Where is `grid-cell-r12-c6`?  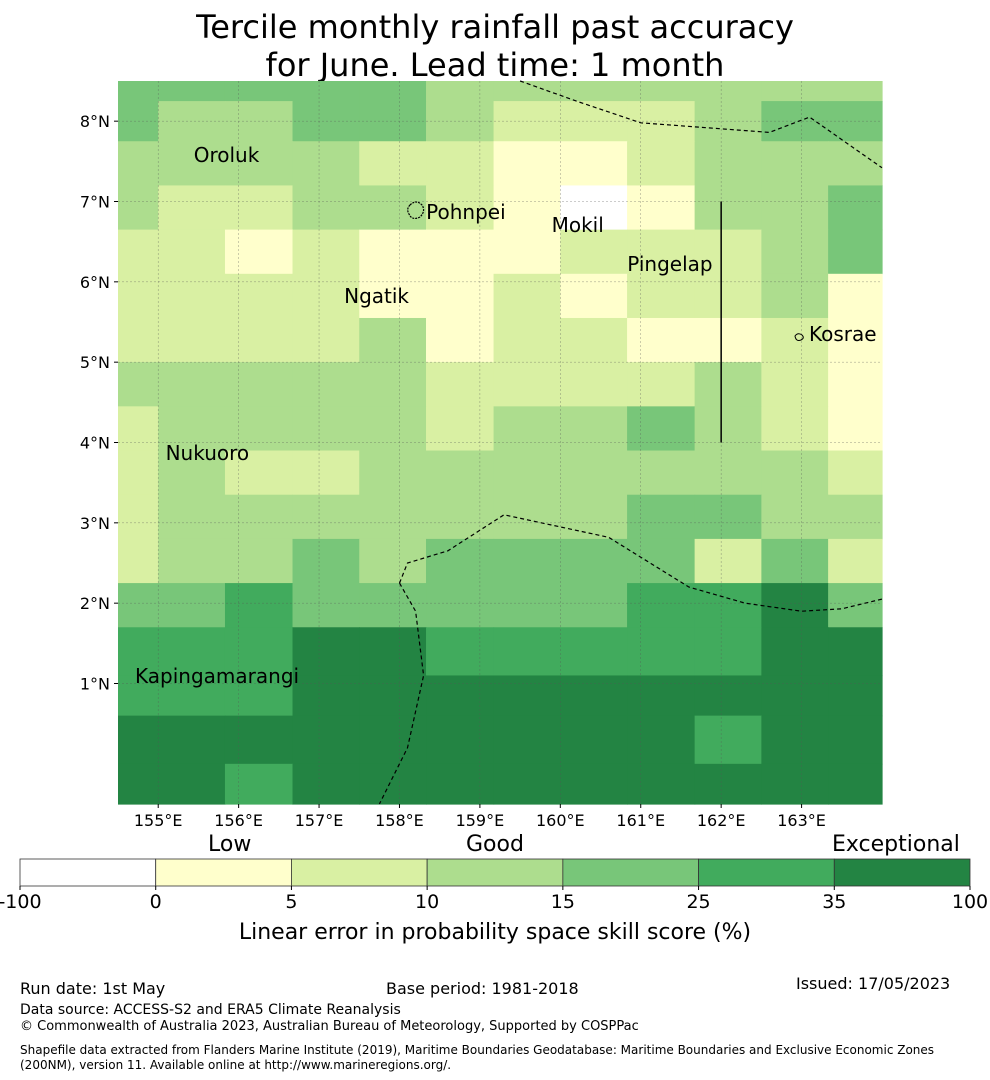
grid-cell-r12-c6 is located at coordinates (527, 605).